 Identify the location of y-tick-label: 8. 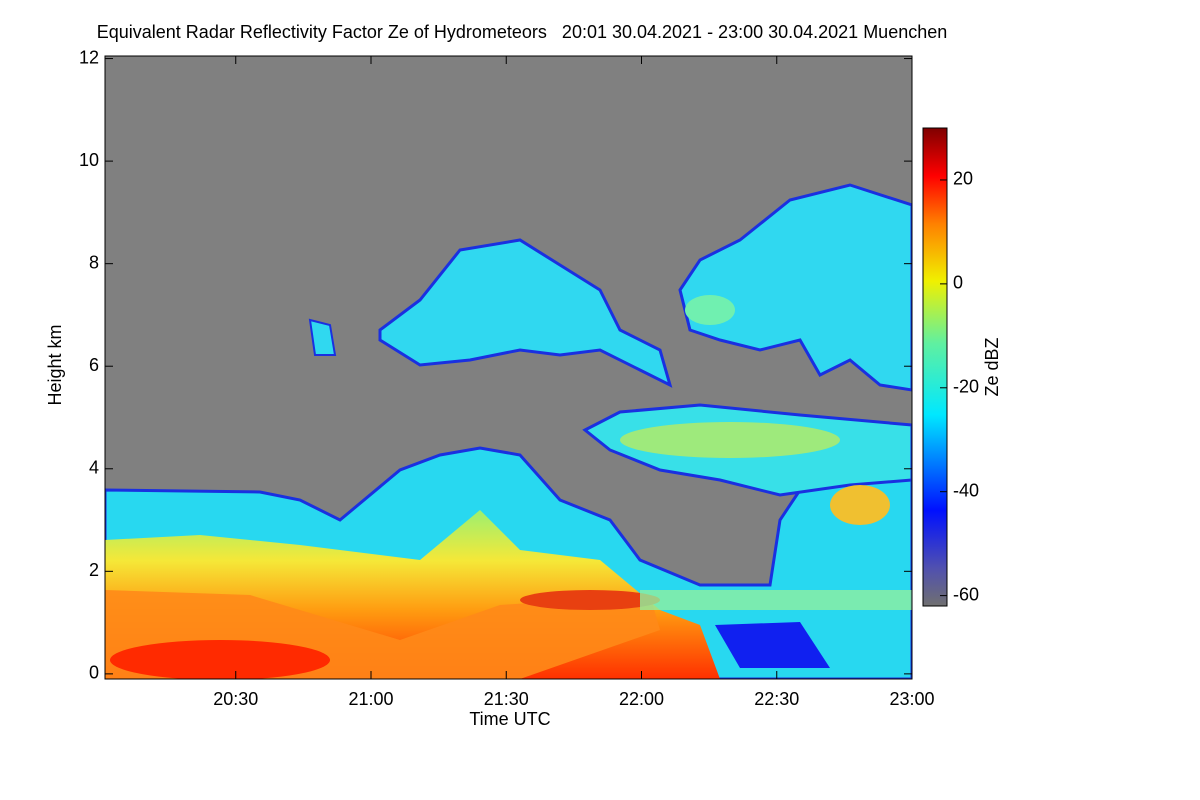
(94, 262).